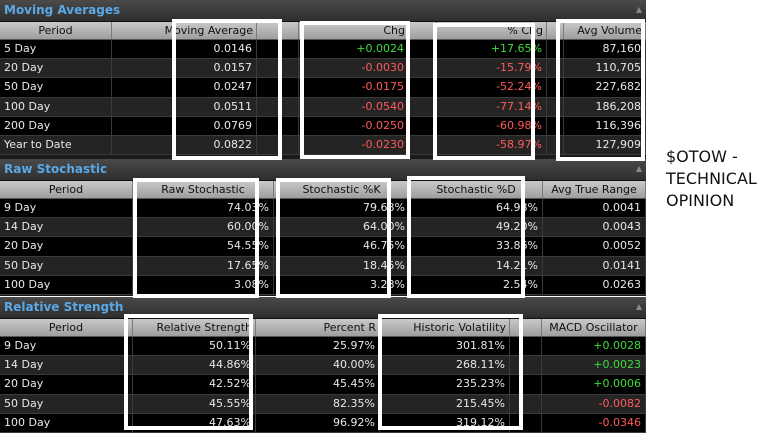 The image size is (764, 433). I want to click on cell-pct-chg: +17.65%, so click(492, 49).